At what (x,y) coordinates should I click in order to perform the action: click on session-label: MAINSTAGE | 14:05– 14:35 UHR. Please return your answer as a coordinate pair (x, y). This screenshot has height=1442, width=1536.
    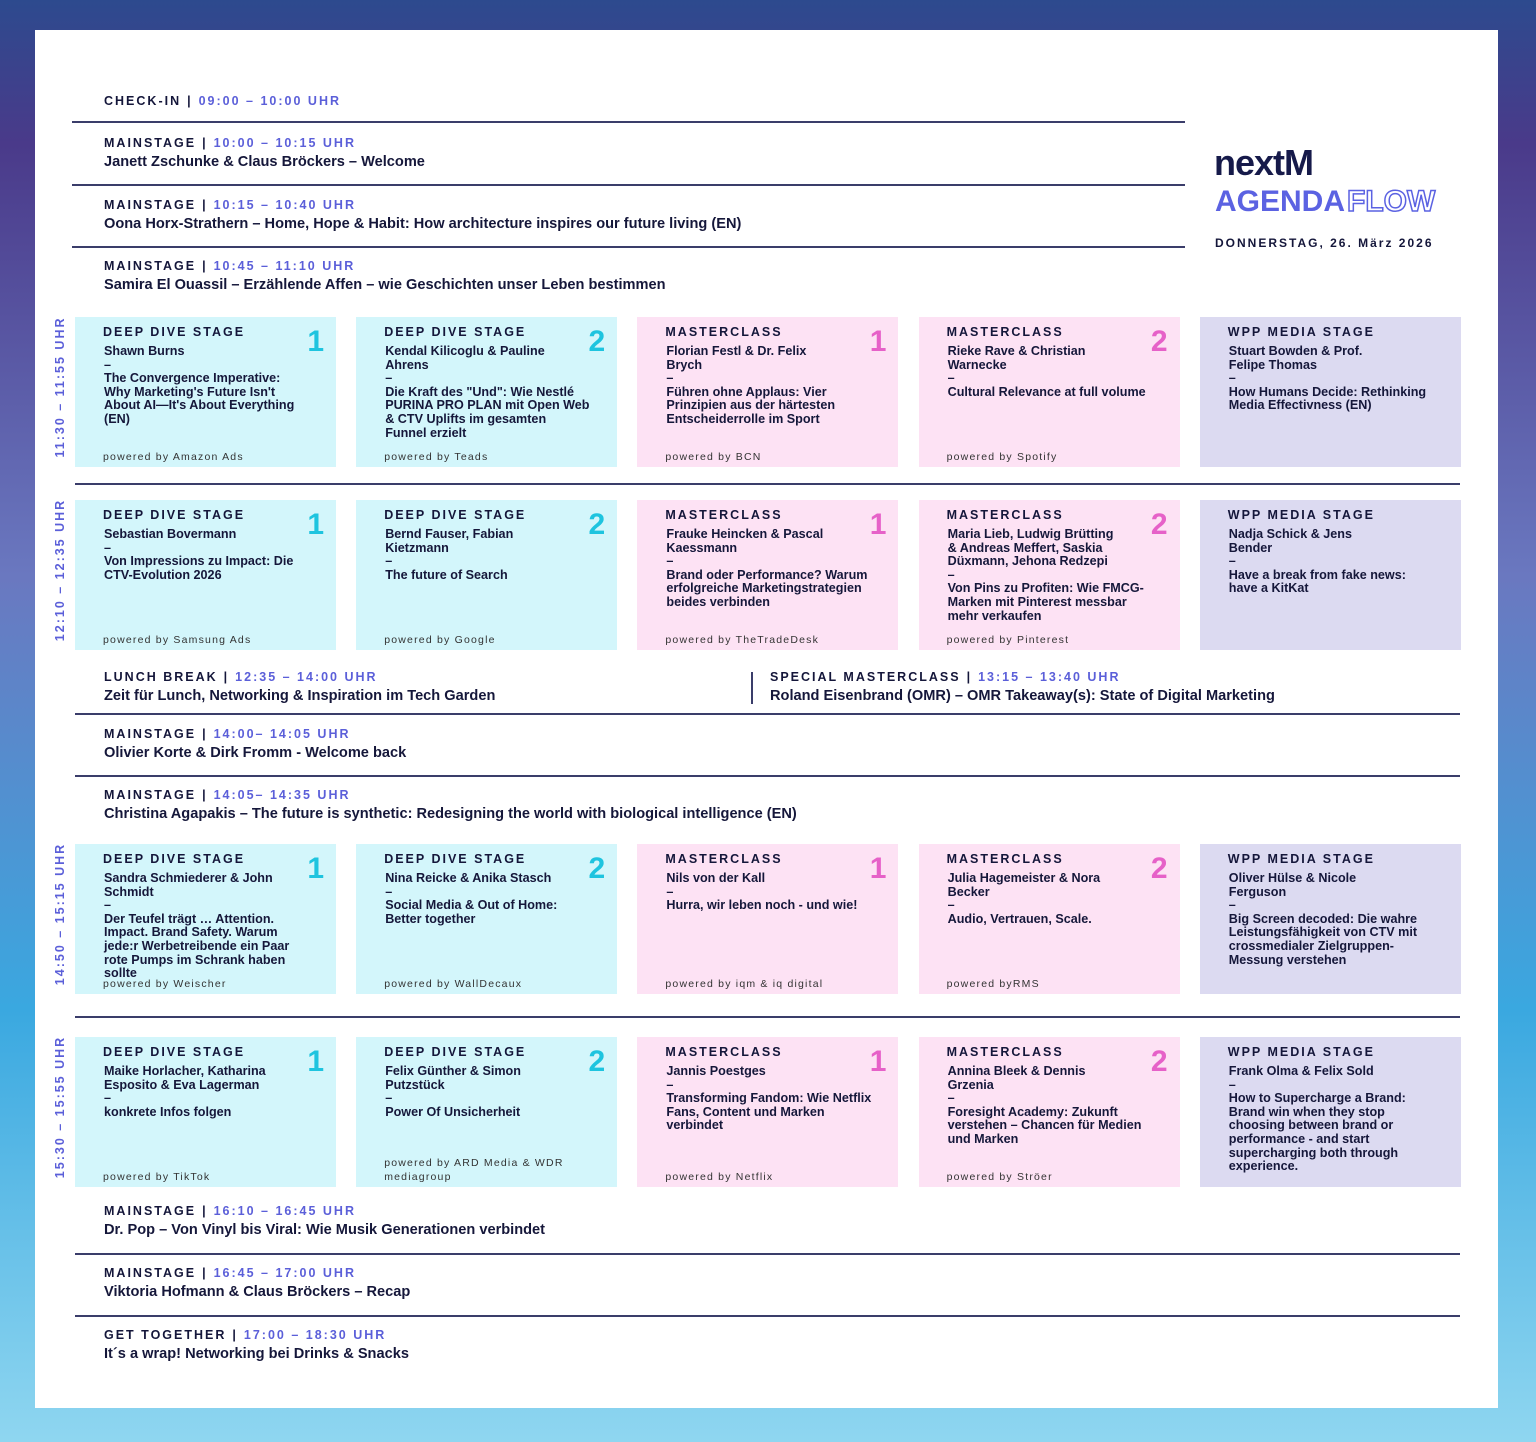
    Looking at the image, I should click on (227, 795).